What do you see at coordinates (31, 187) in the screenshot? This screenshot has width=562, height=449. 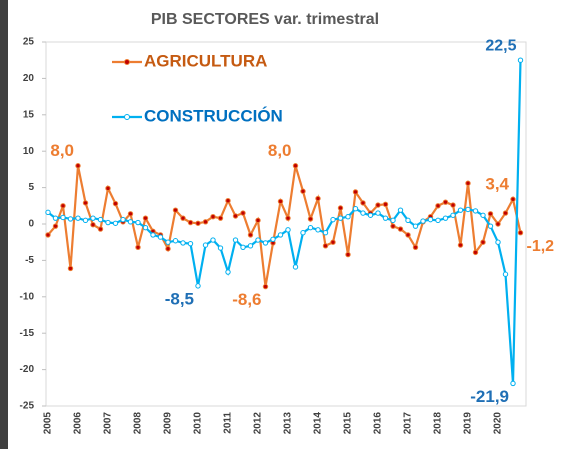 I see `y-tick-label: 5` at bounding box center [31, 187].